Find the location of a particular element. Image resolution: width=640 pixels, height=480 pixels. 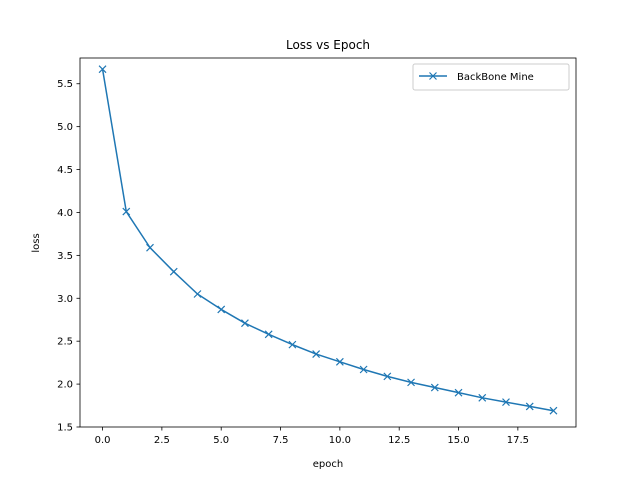

y-tick-label: 2.0 is located at coordinates (65, 385).